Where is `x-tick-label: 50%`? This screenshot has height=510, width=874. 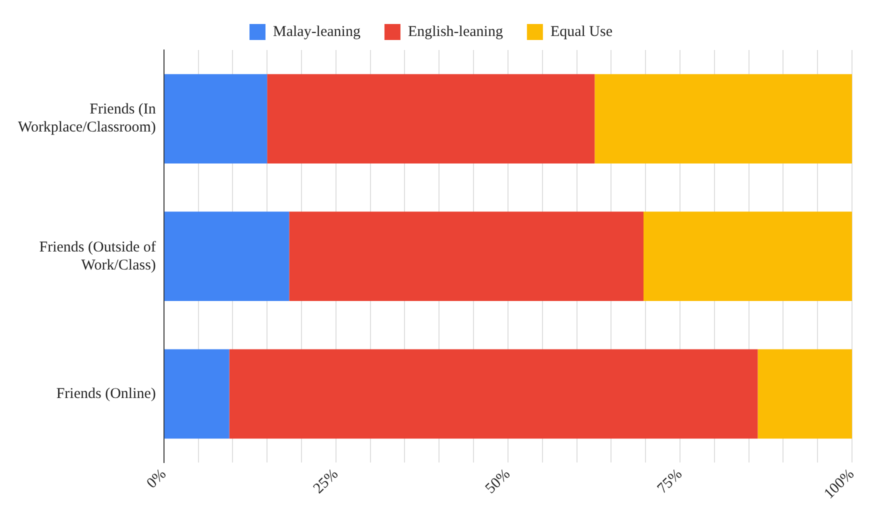 x-tick-label: 50% is located at coordinates (498, 481).